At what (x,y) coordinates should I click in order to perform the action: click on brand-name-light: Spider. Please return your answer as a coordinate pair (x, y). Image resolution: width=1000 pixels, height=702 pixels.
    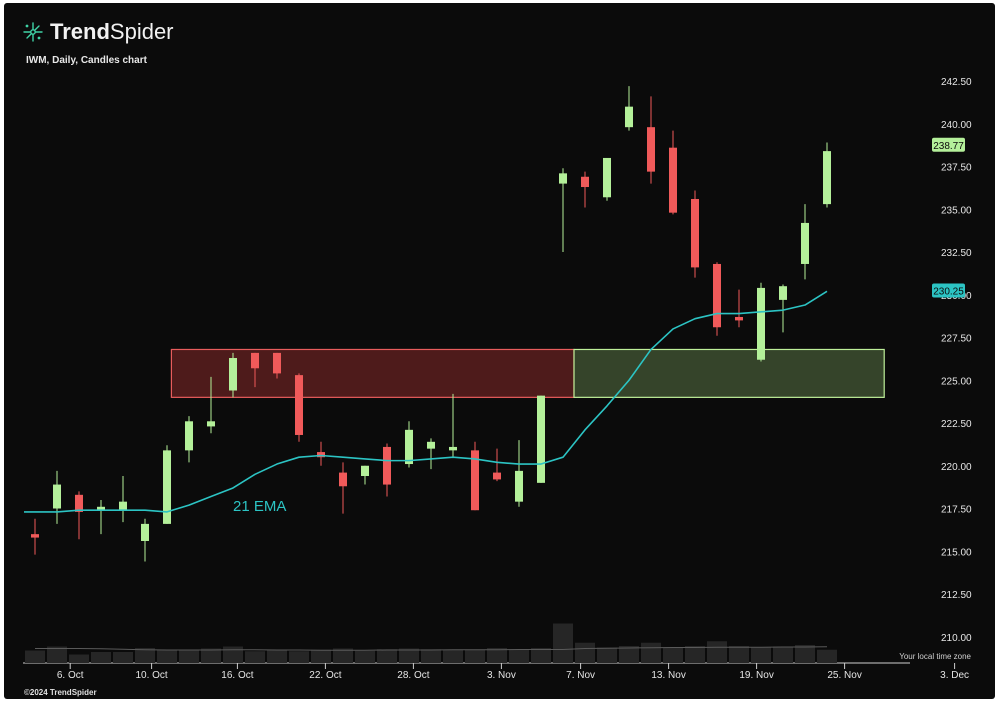
    Looking at the image, I should click on (141, 31).